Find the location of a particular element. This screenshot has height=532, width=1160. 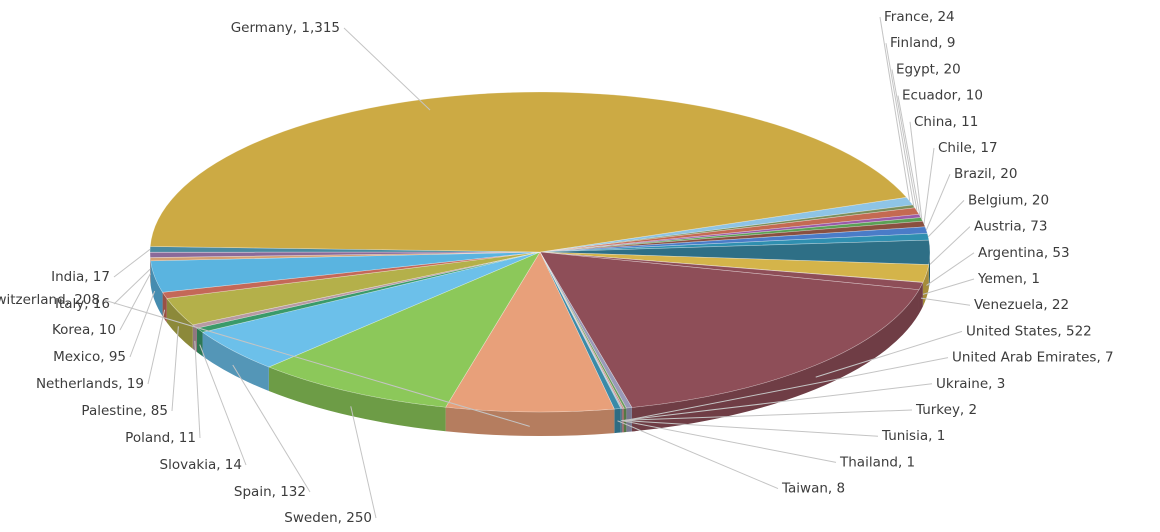

data-label-united-states: United States, 522 is located at coordinates (1029, 331).